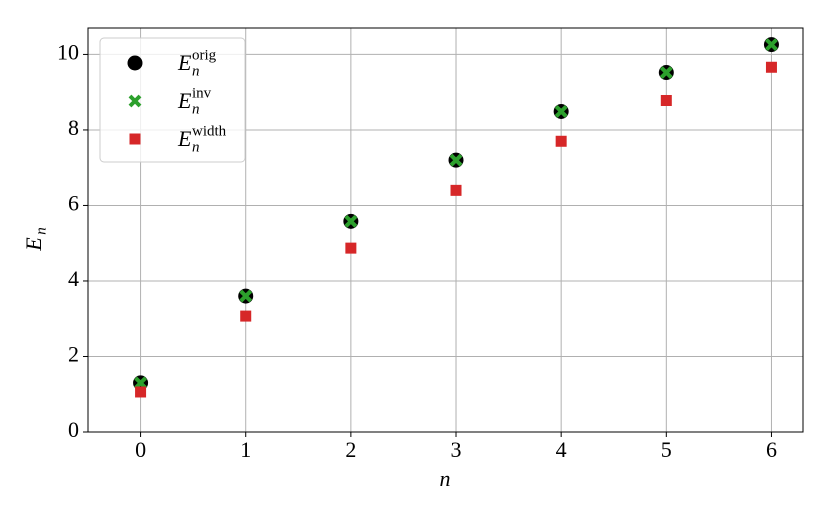 This screenshot has width=830, height=519. I want to click on y-tick-label: 4, so click(73, 278).